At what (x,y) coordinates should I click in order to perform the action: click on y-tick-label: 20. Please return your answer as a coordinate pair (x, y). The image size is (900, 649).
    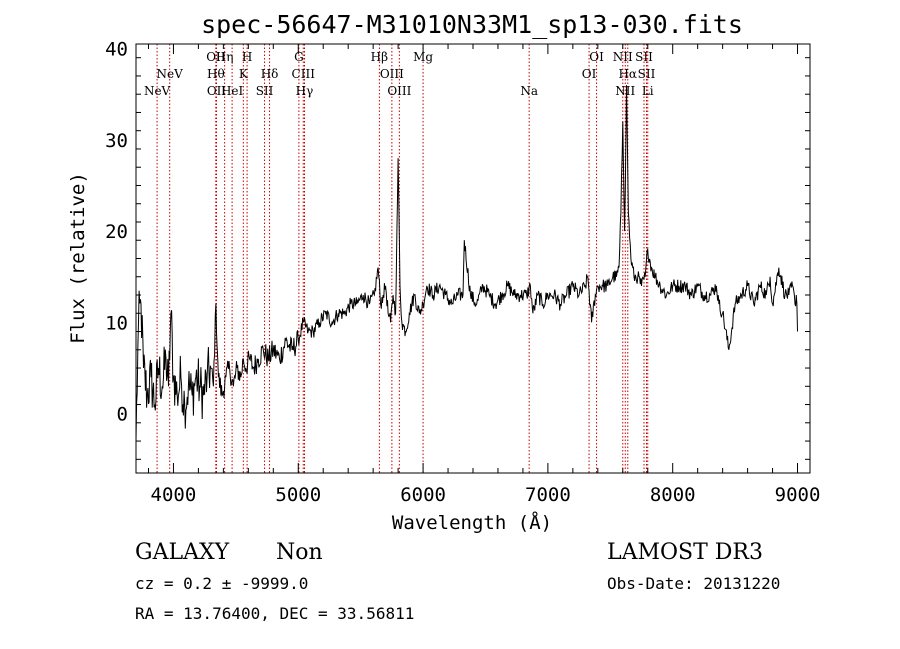
    Looking at the image, I should click on (116, 232).